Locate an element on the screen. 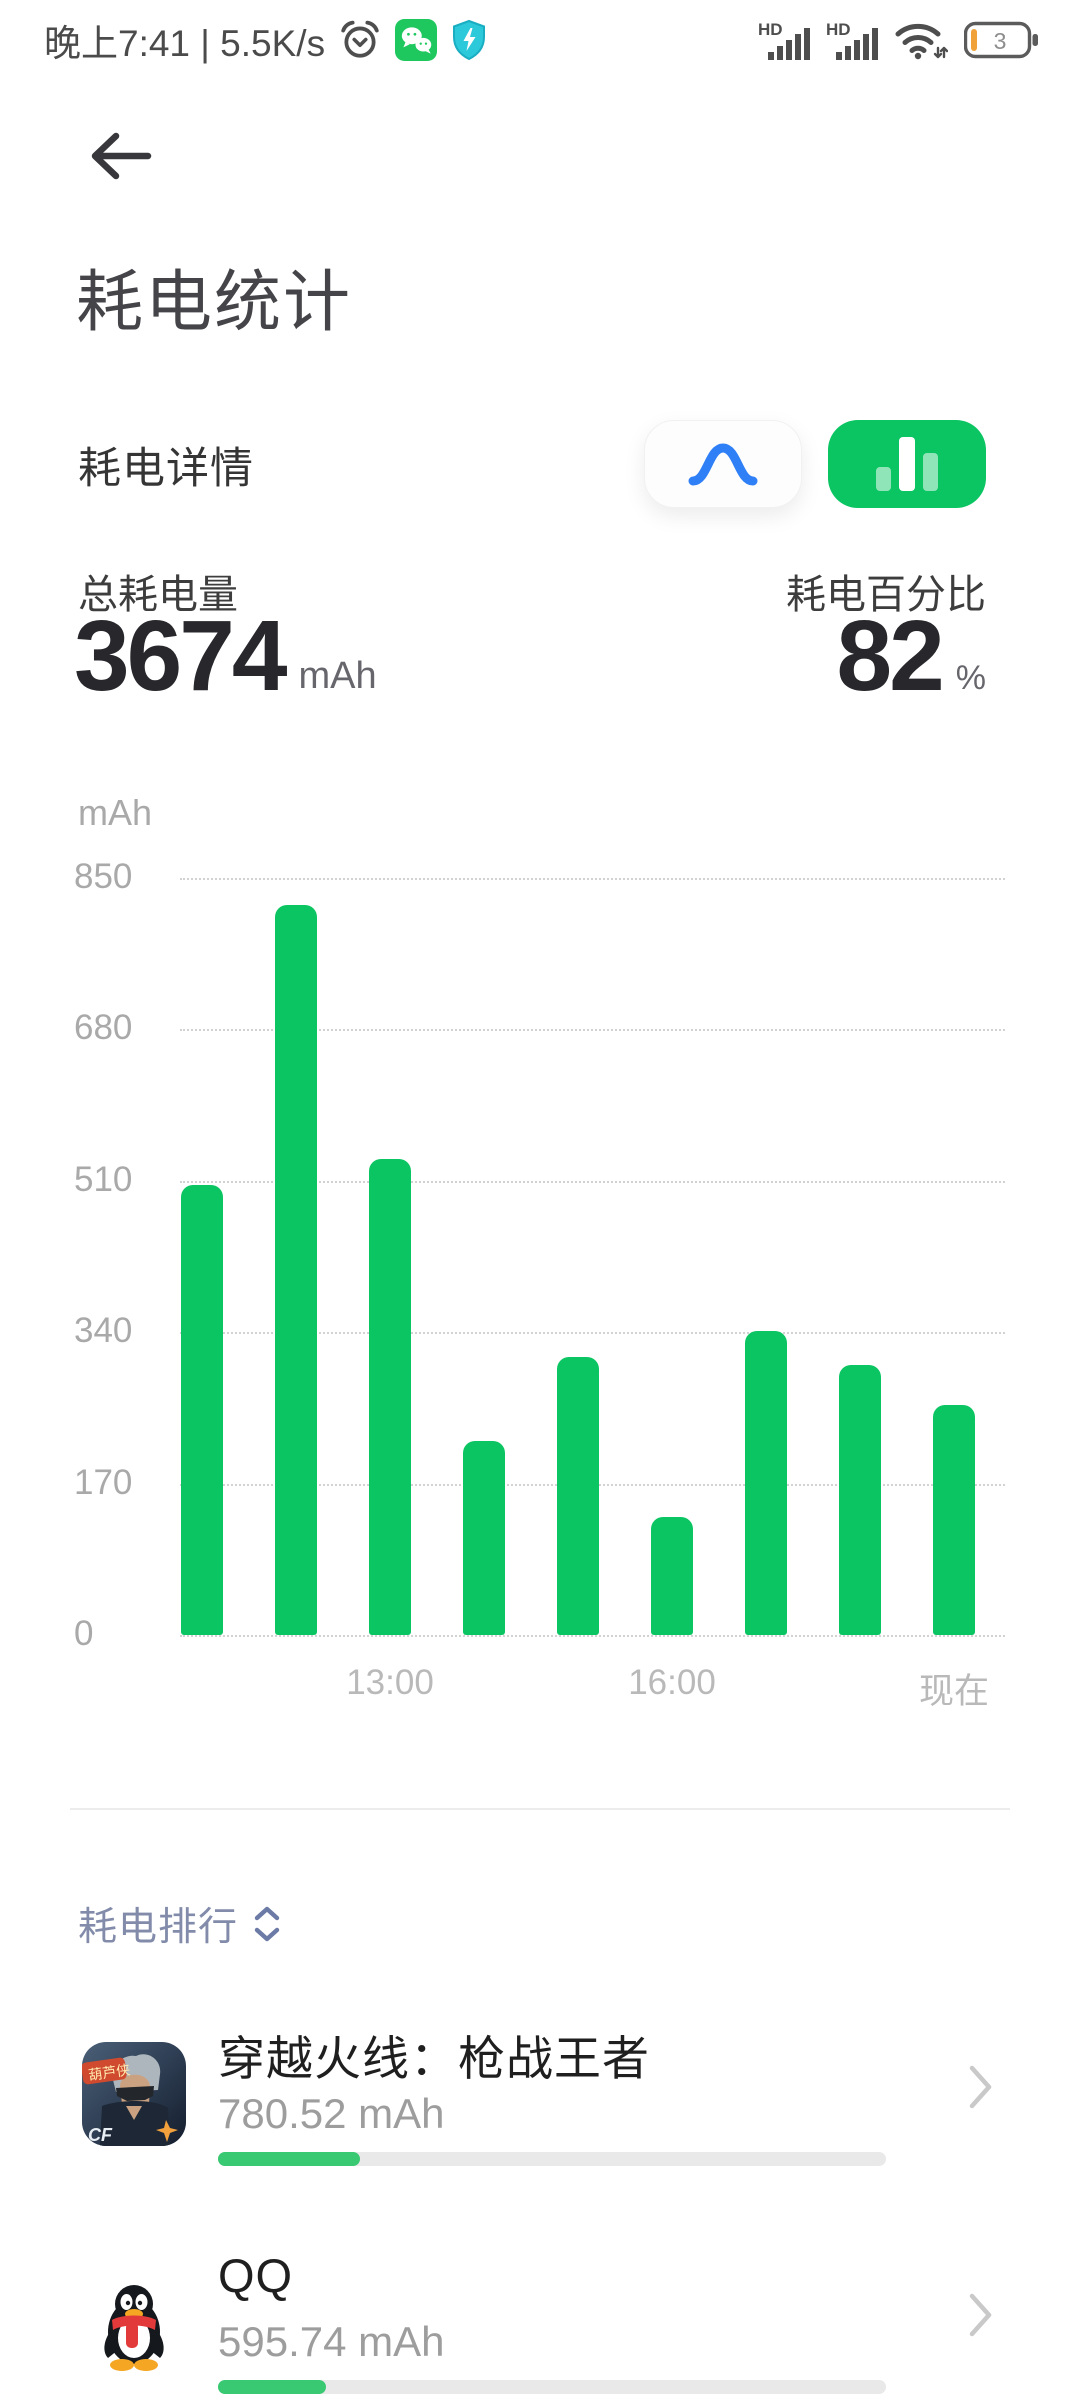 This screenshot has height=2400, width=1080. svg-text: 葫芦侠 is located at coordinates (109, 2072).